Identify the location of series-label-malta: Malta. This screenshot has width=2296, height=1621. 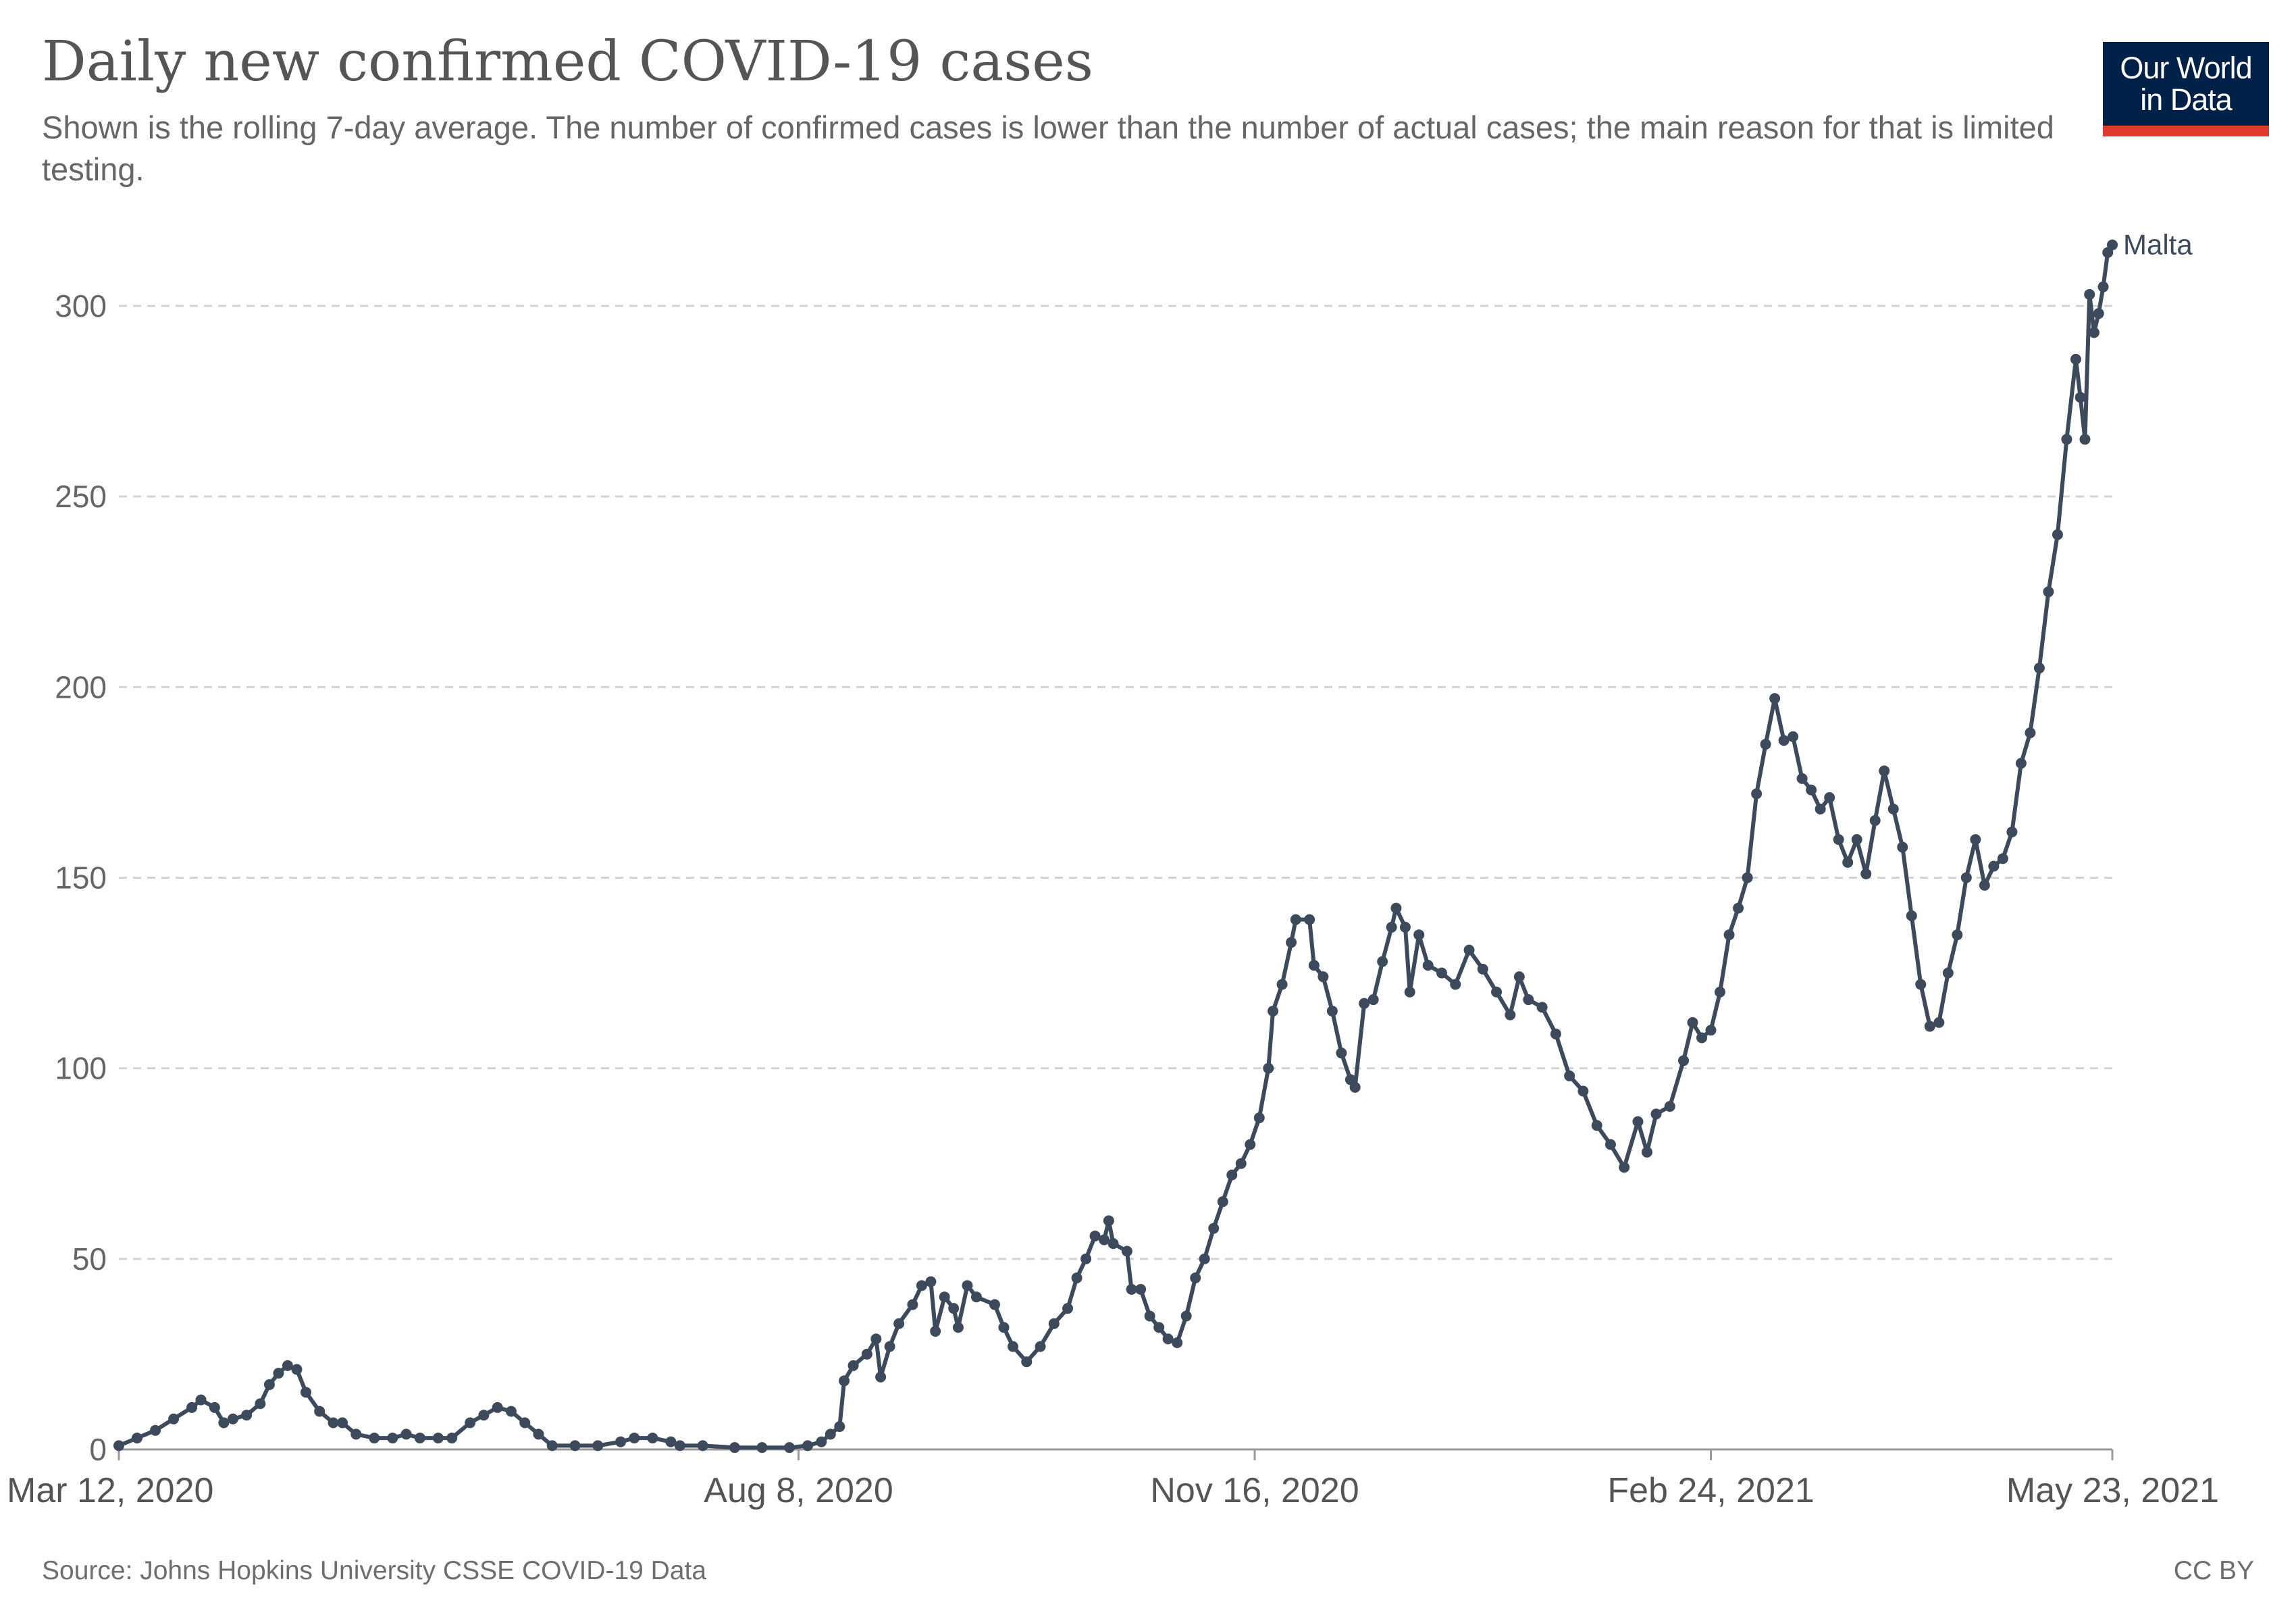
(2158, 245).